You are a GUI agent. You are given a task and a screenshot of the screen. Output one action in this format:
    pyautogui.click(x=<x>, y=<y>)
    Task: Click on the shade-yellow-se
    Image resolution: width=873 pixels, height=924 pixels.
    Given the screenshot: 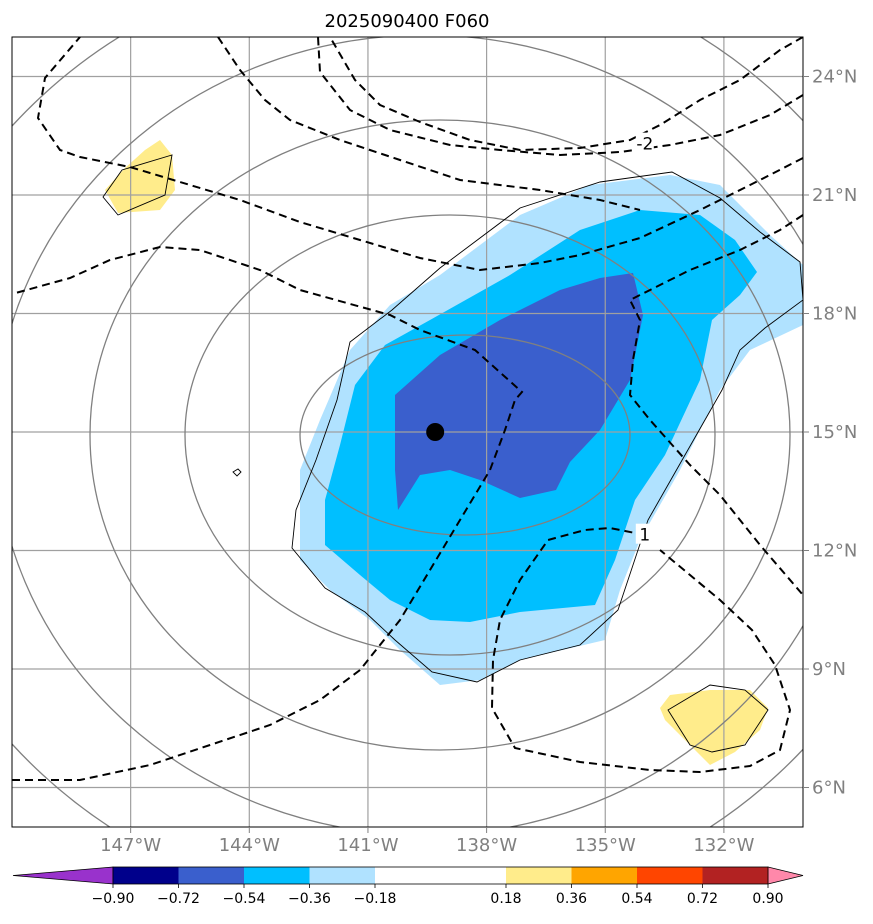 What is the action you would take?
    pyautogui.click(x=714, y=727)
    